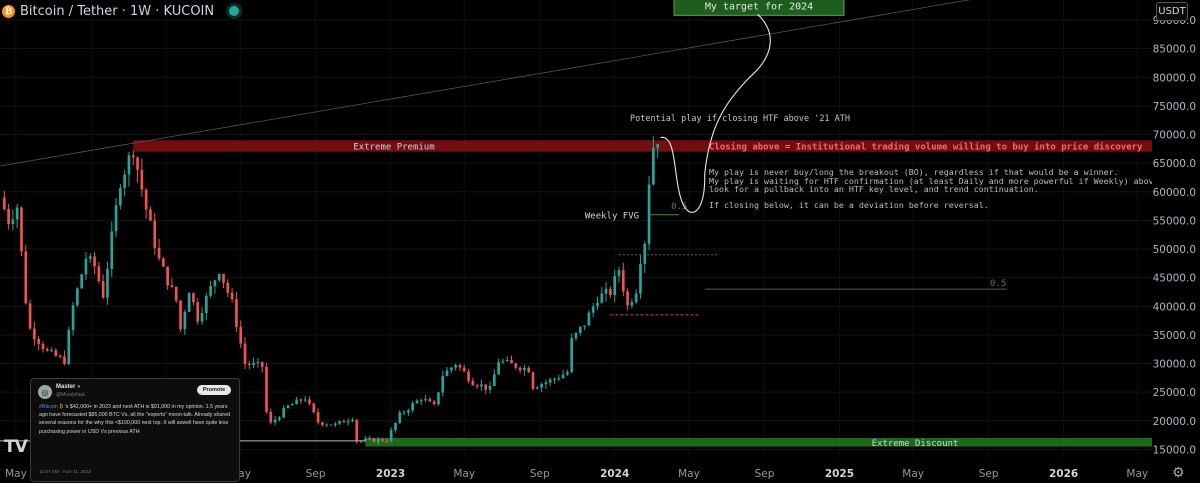 Image resolution: width=1200 pixels, height=483 pixels. Describe the element at coordinates (48, 407) in the screenshot. I see `hashtag: #Bitcoin` at that location.